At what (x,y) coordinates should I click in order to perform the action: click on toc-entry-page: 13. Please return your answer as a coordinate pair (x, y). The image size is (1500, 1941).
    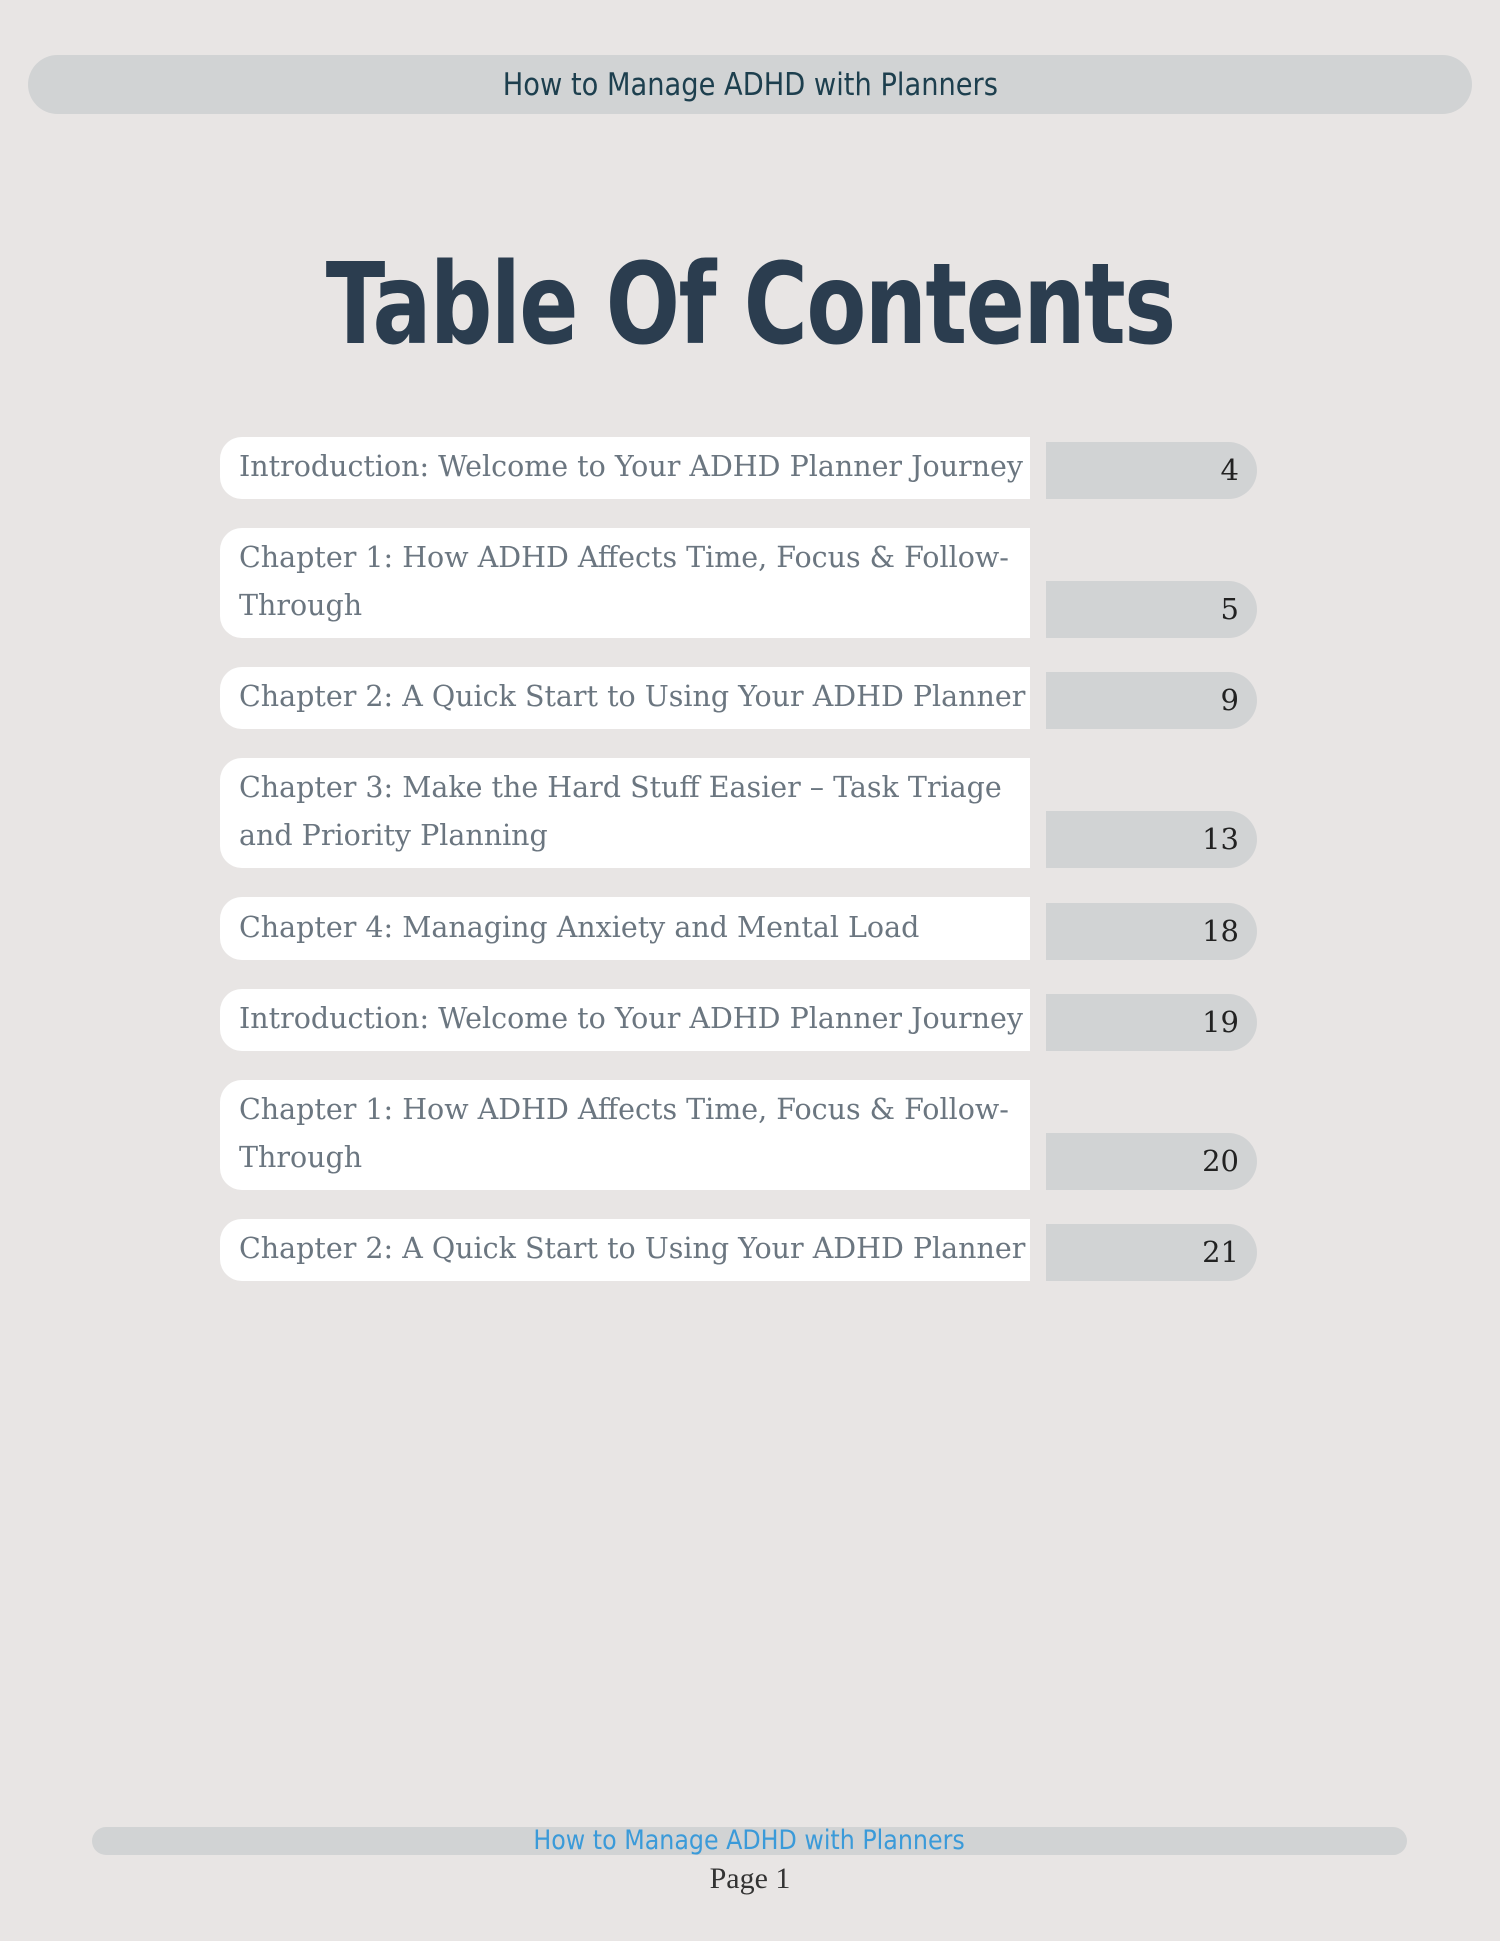
    Looking at the image, I should click on (1151, 839).